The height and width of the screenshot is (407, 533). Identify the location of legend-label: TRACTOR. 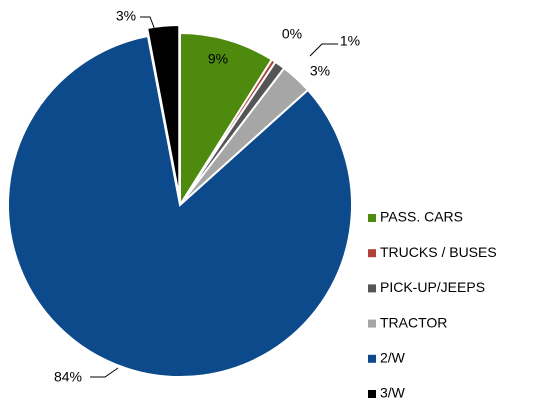
(413, 322).